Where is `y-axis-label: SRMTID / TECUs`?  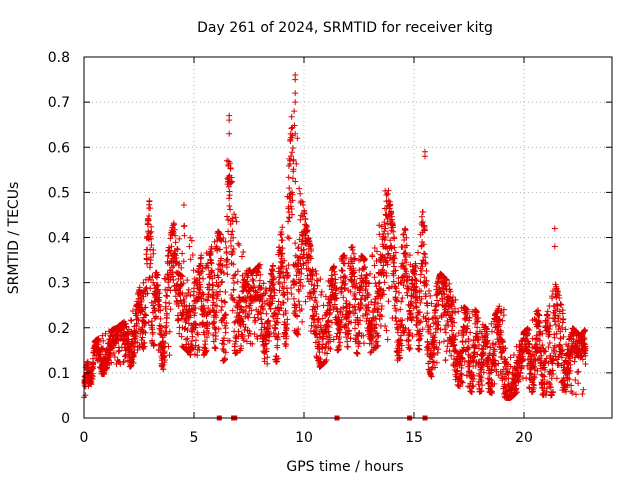
y-axis-label: SRMTID / TECUs is located at coordinates (14, 238).